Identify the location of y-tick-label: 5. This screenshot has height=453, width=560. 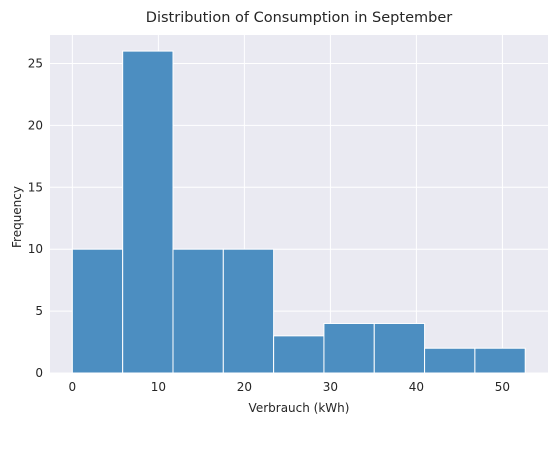
(39, 311).